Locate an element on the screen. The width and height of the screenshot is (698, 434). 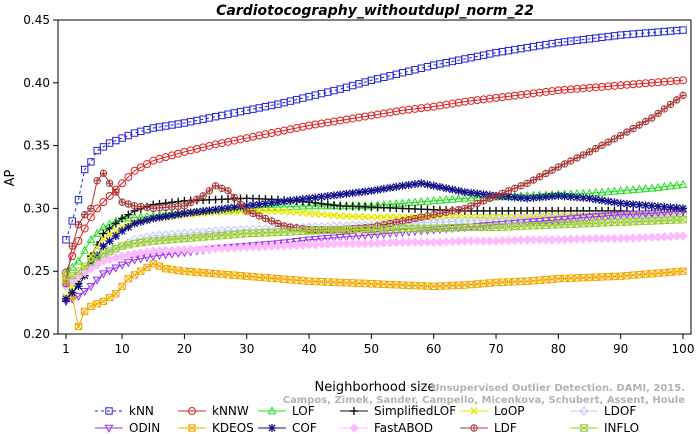
point-simplifiedlof is located at coordinates (122, 218).